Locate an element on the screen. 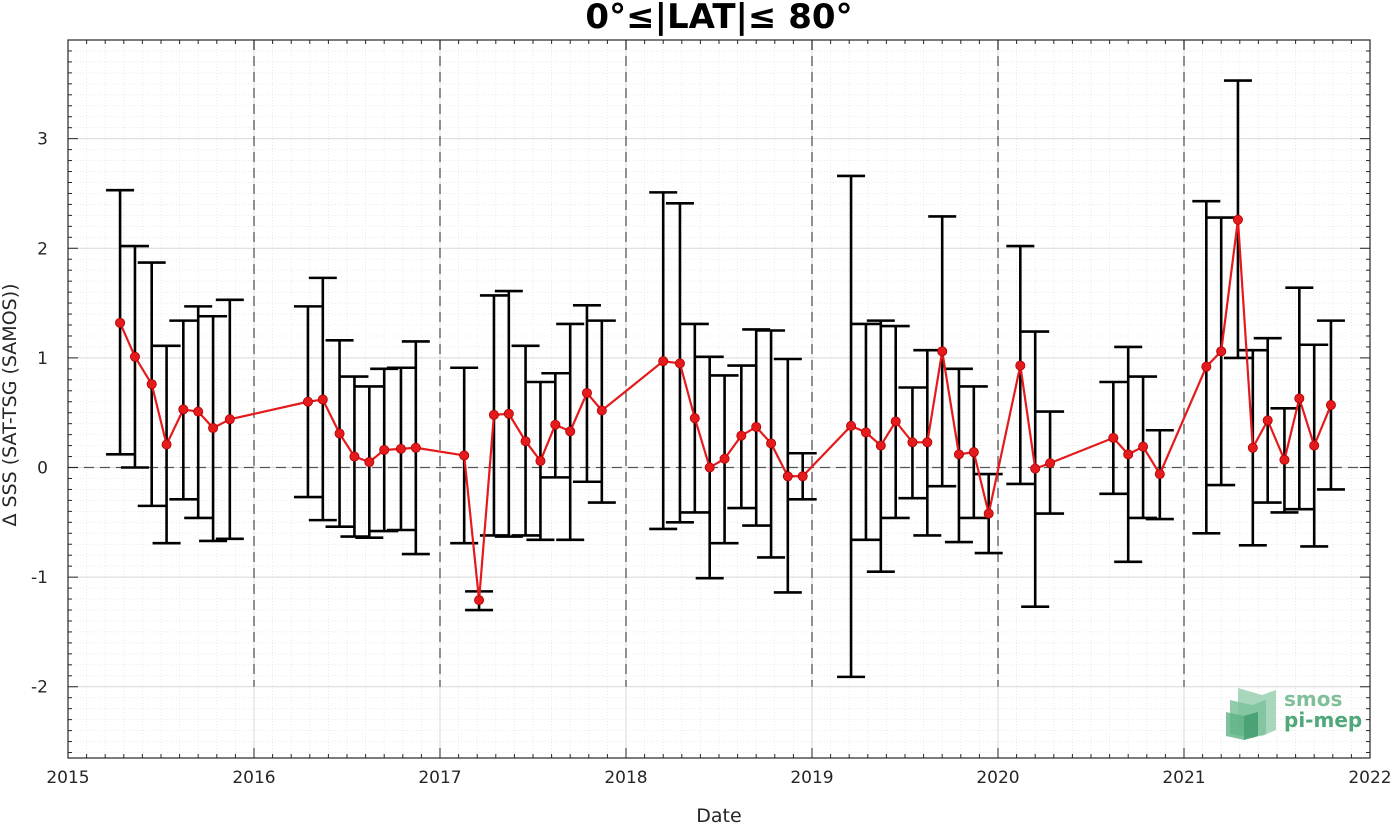 This screenshot has height=825, width=1395. y-tick-label: 3 is located at coordinates (42, 140).